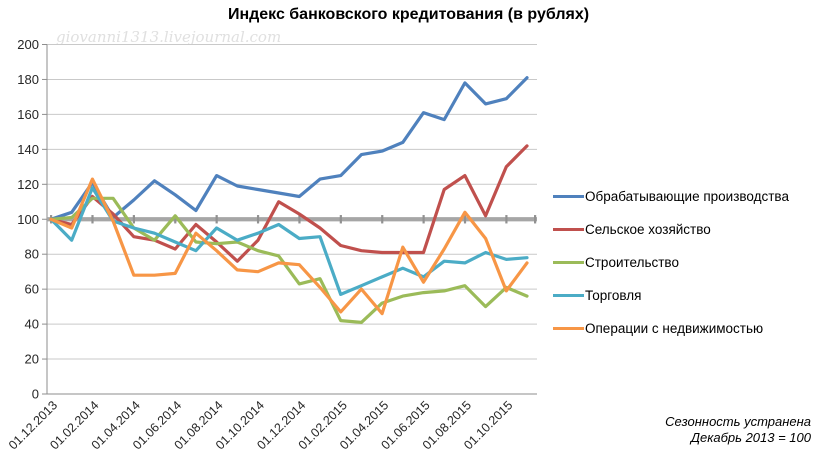 This screenshot has width=817, height=471. I want to click on legend-item: Операции с недвижимостью, so click(671, 328).